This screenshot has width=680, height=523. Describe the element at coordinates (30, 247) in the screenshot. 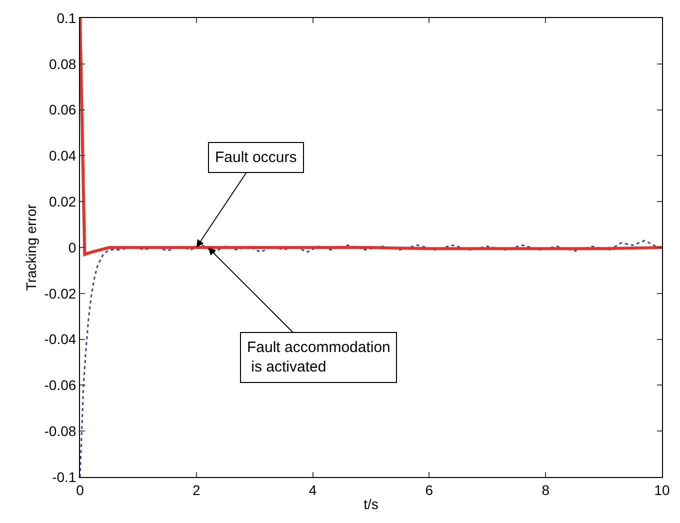

I see `y-axis-title: Tracking error` at that location.